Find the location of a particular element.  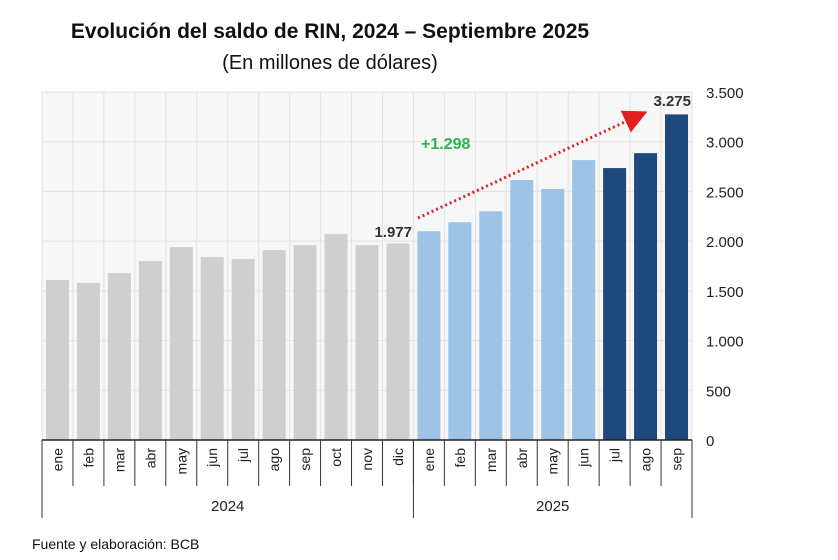

start-value-label: 1.977 is located at coordinates (393, 232).